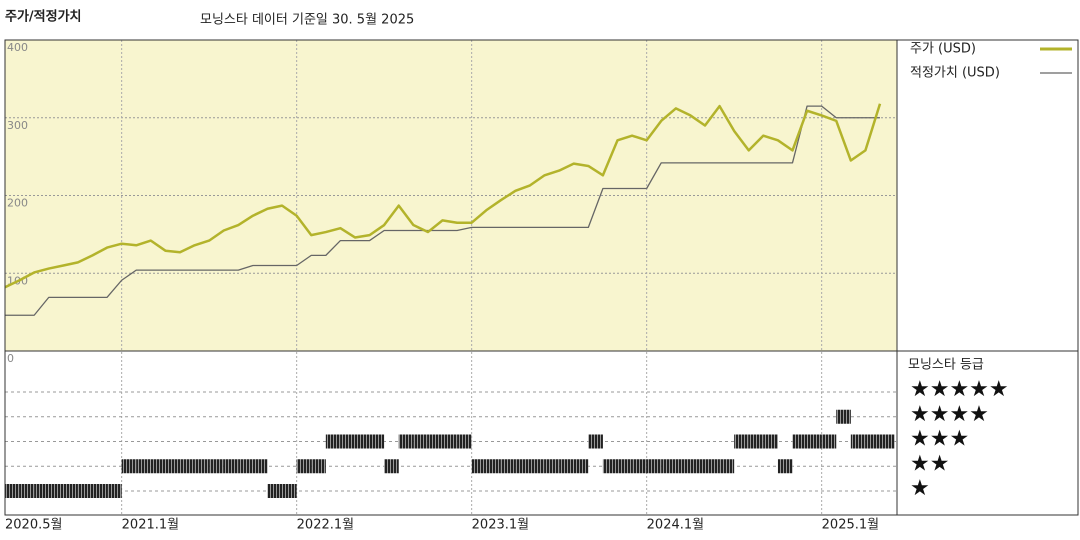 The height and width of the screenshot is (540, 1080). Describe the element at coordinates (939, 439) in the screenshot. I see `rating-level-label: ★★★` at that location.